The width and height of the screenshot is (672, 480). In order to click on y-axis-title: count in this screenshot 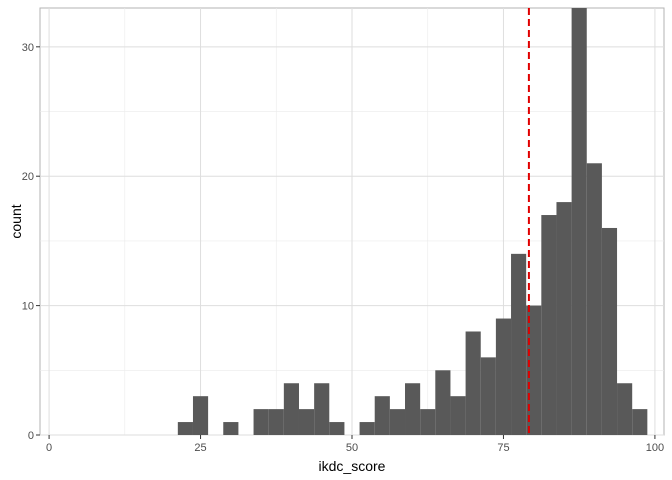, I will do `click(16, 221)`.